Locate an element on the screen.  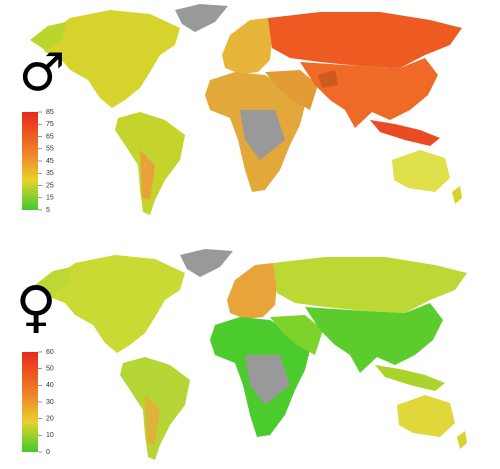
female-symbol: ♀ is located at coordinates (35, 307).